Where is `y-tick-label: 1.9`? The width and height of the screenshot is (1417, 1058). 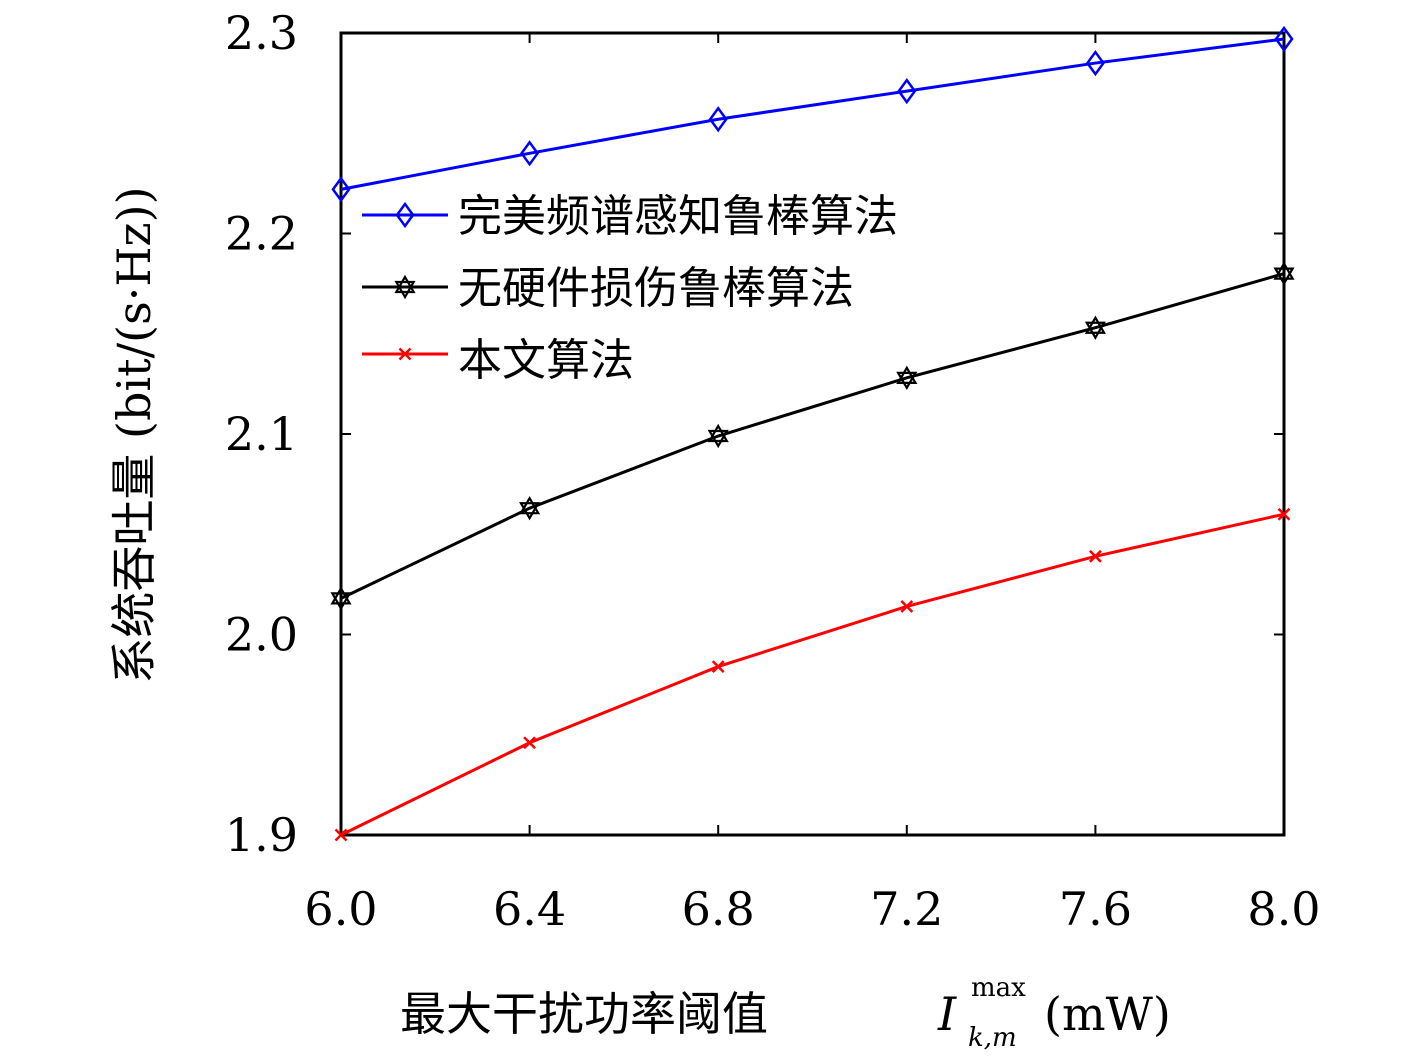
y-tick-label: 1.9 is located at coordinates (261, 835).